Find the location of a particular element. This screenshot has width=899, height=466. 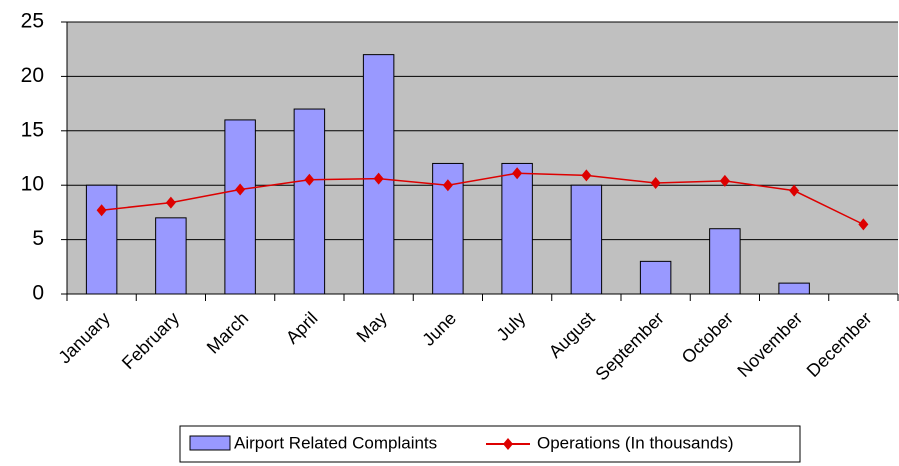

y-tick-label: 5 is located at coordinates (38, 238).